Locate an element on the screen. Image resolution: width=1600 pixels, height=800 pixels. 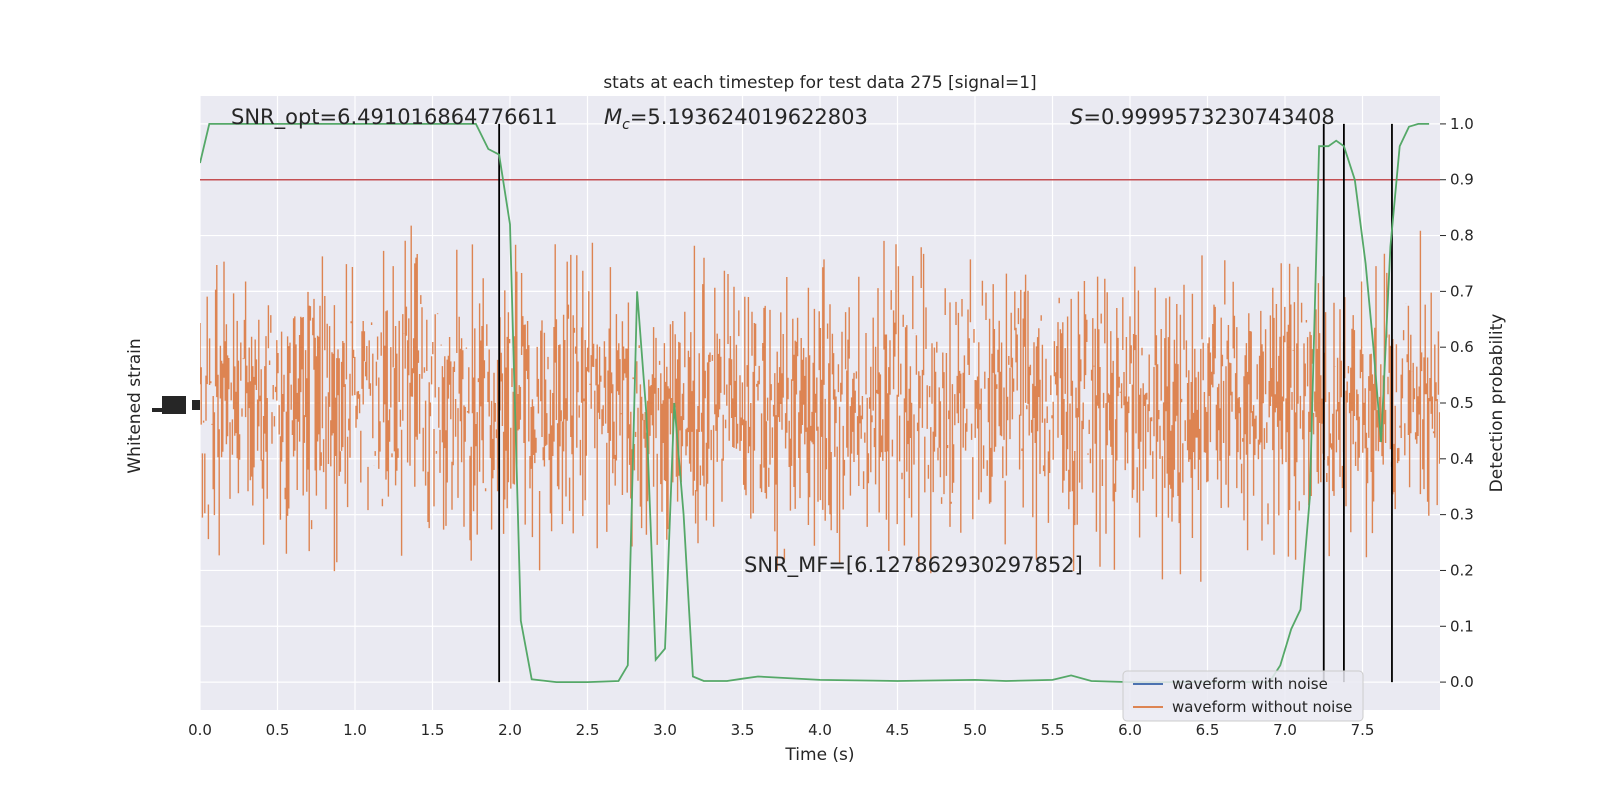
s-annotation: S=0.9999573230743408 is located at coordinates (1202, 117).